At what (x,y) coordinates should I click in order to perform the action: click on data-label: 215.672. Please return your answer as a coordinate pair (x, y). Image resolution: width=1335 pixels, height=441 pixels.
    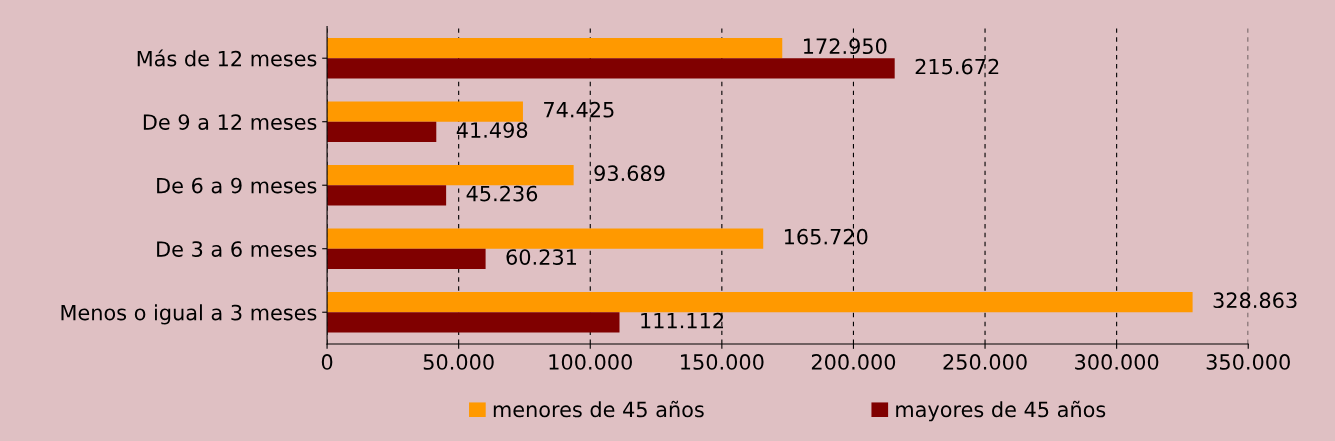
    Looking at the image, I should click on (957, 66).